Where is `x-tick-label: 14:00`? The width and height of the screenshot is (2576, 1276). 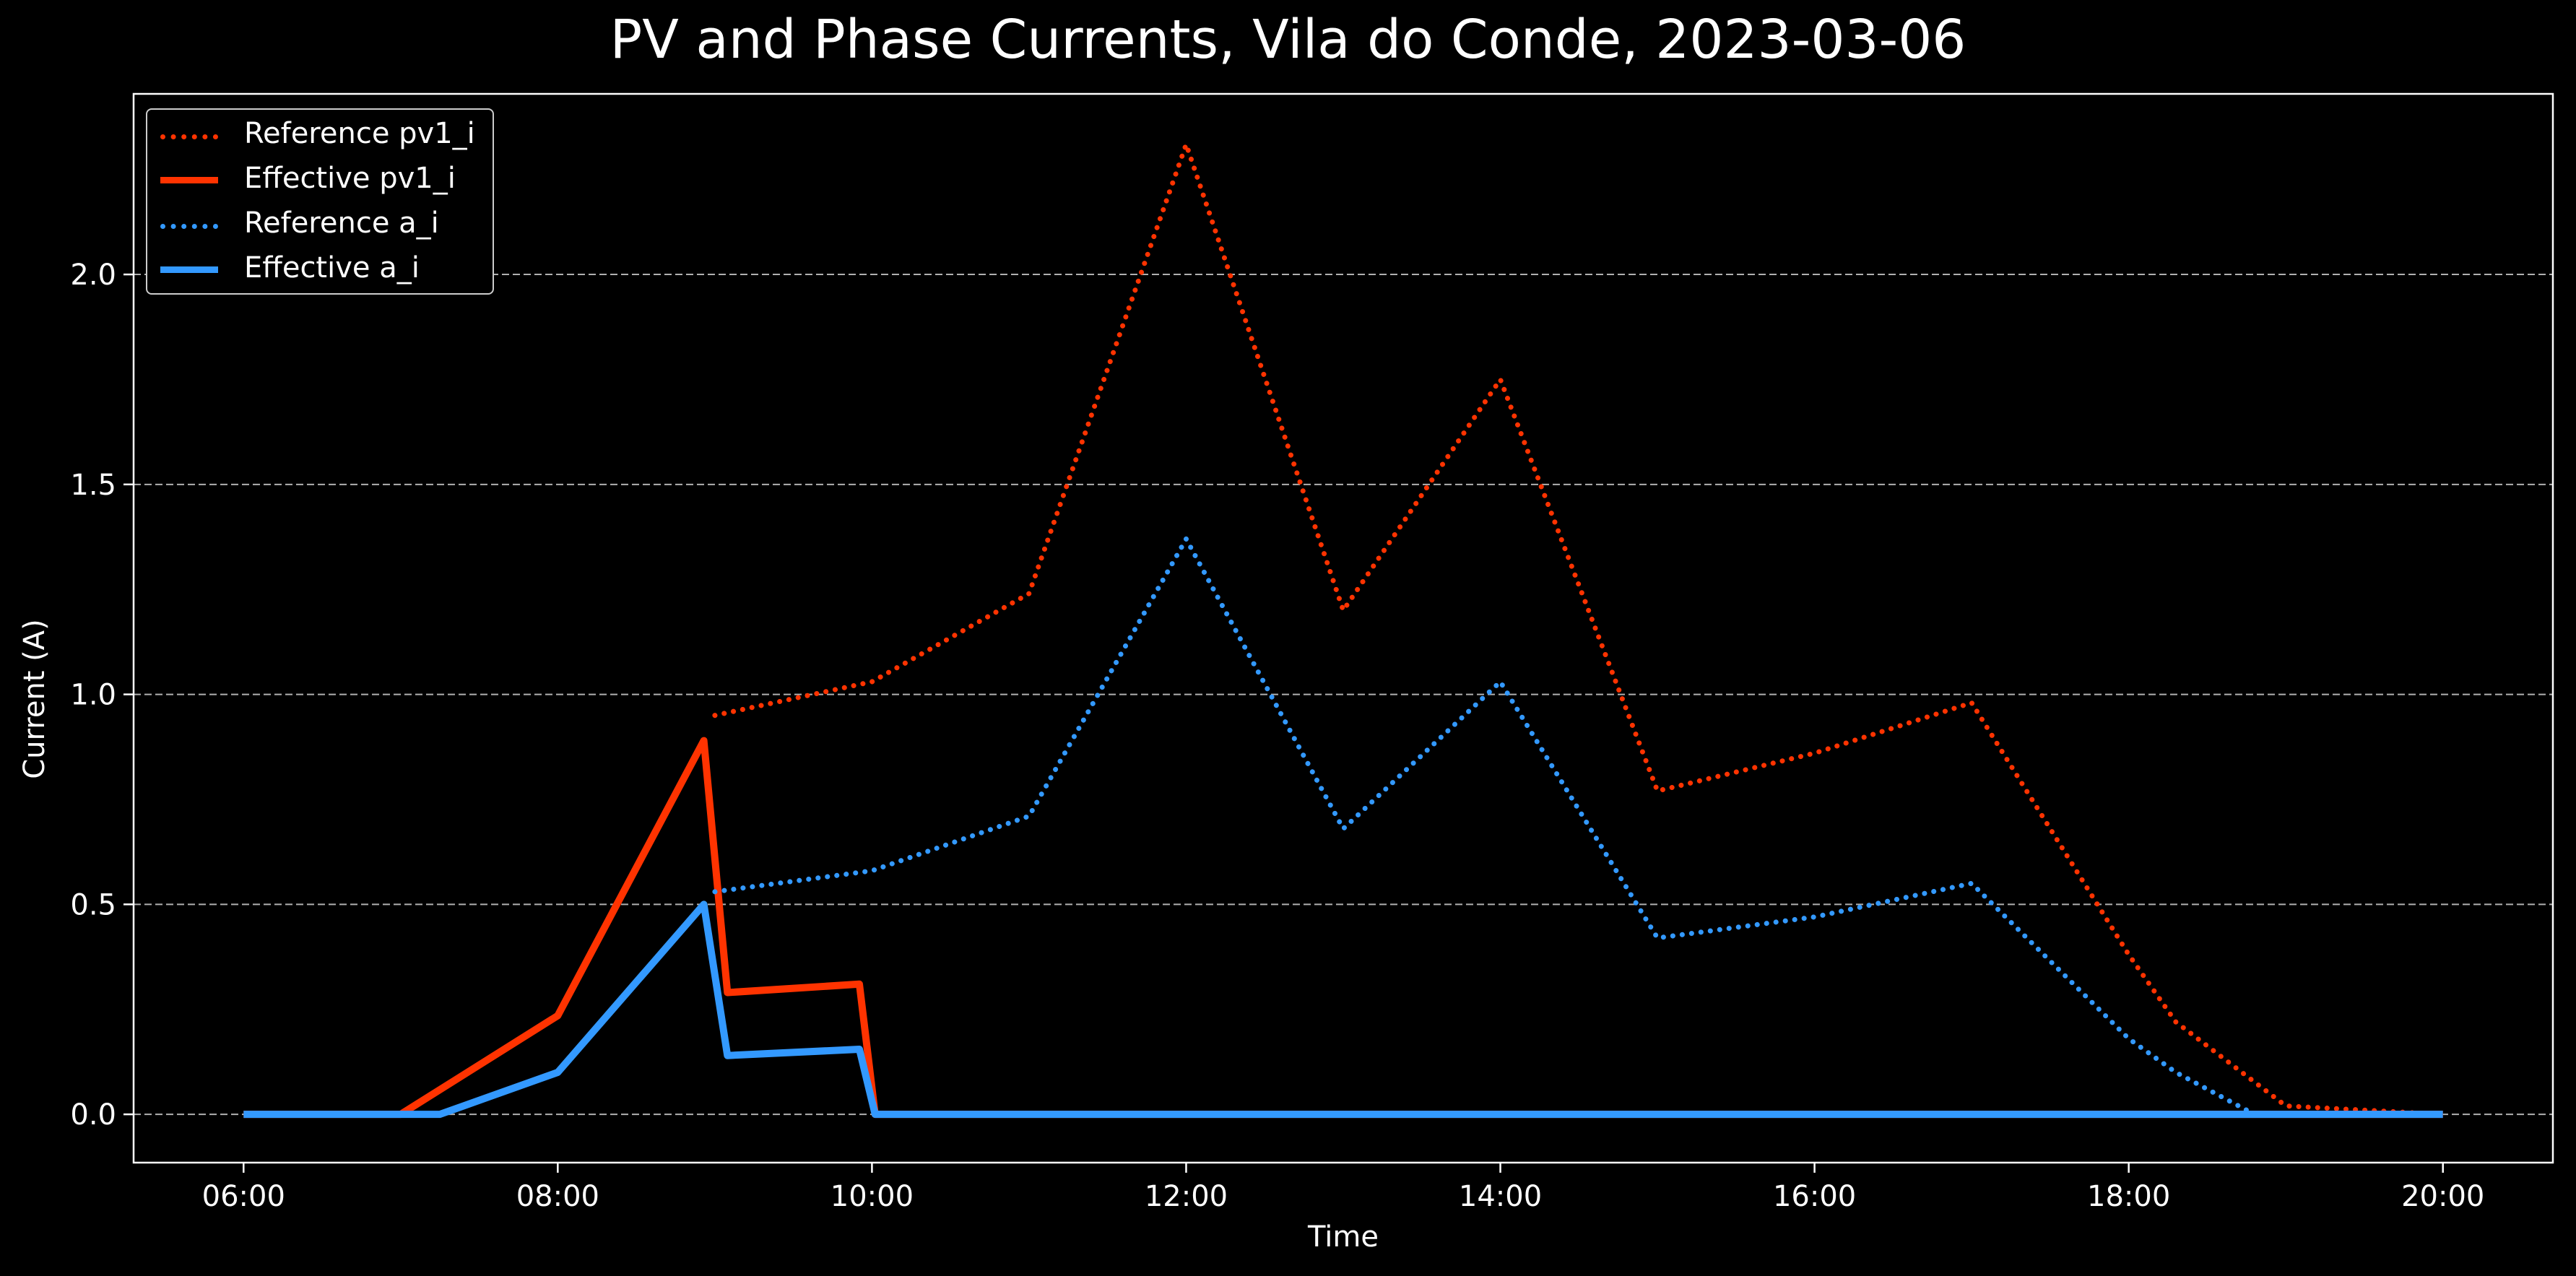 x-tick-label: 14:00 is located at coordinates (1500, 1196).